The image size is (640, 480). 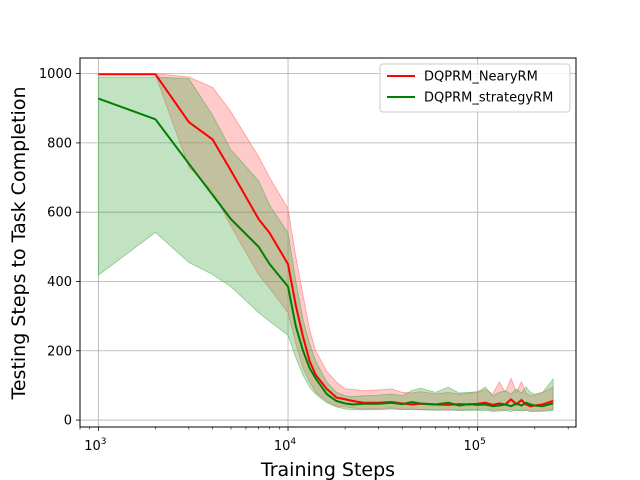 I want to click on legend-label-strategy: DQPRM_strategyRM, so click(x=488, y=98).